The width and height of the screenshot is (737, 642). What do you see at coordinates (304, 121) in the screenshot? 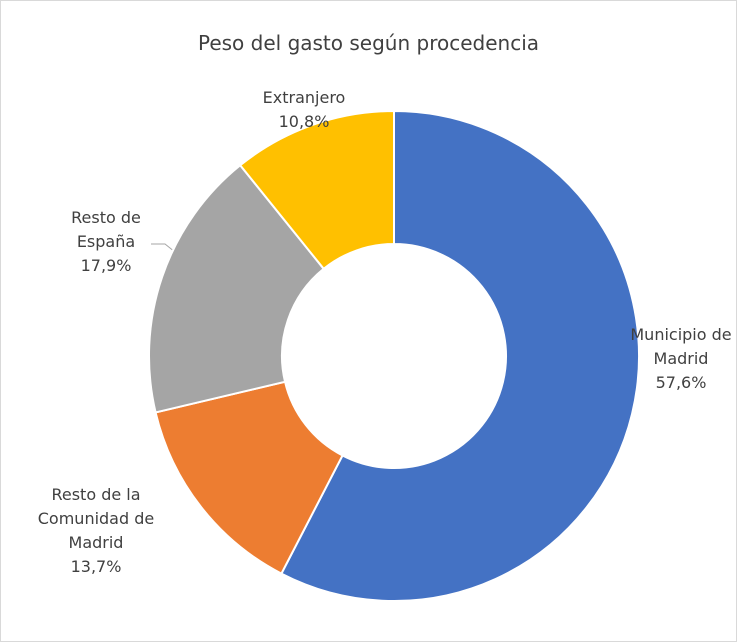
I see `value-label: 10,8%` at bounding box center [304, 121].